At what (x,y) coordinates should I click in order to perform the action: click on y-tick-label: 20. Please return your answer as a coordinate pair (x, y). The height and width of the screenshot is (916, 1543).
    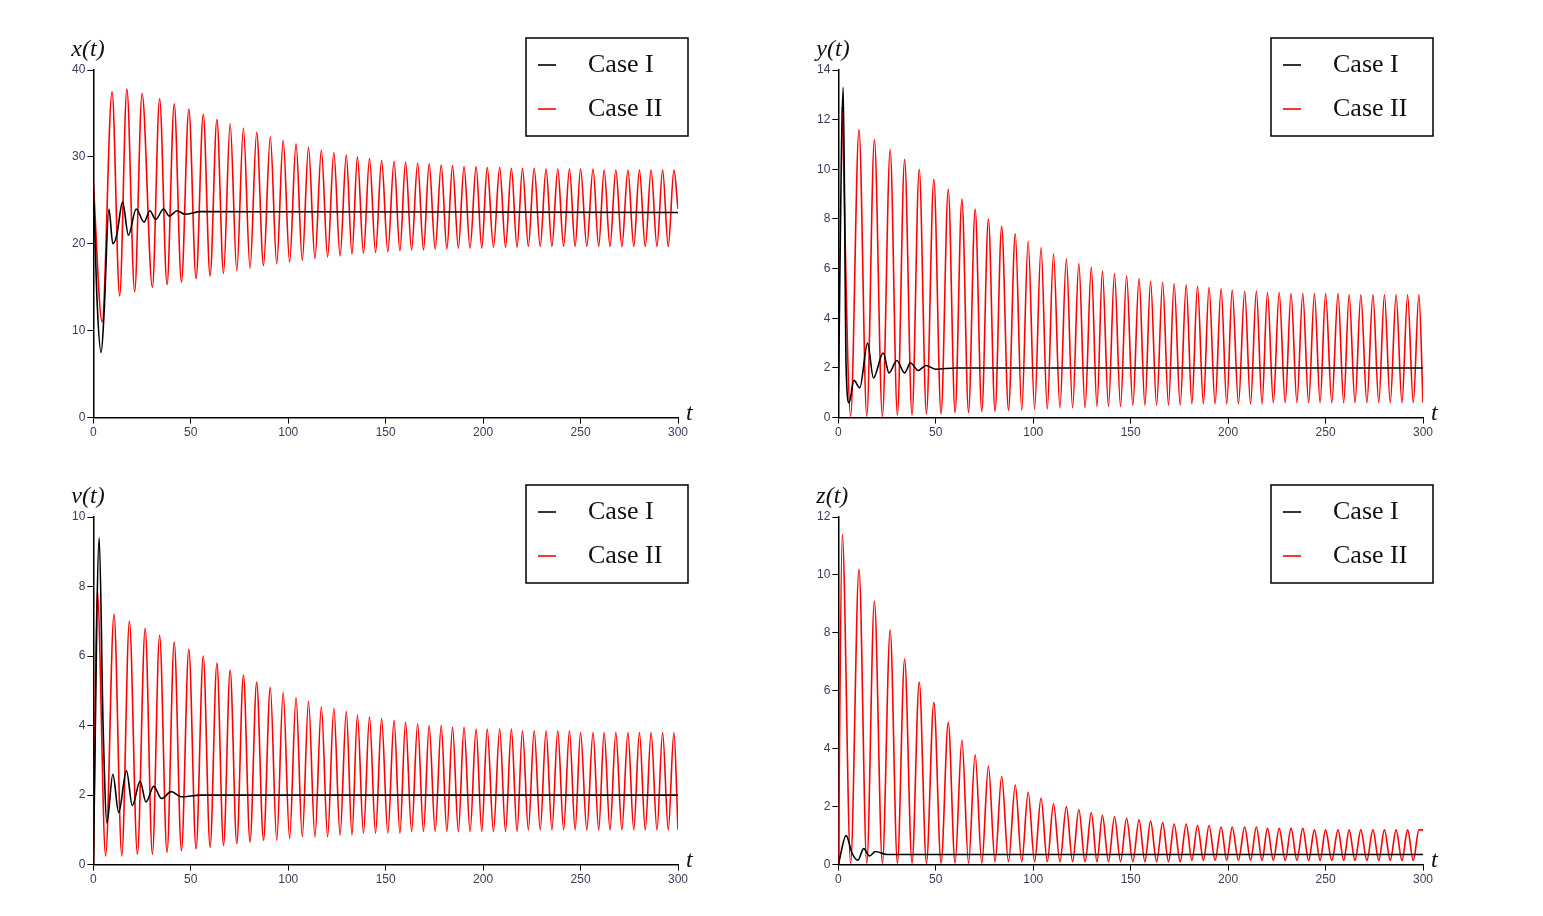
    Looking at the image, I should click on (78, 243).